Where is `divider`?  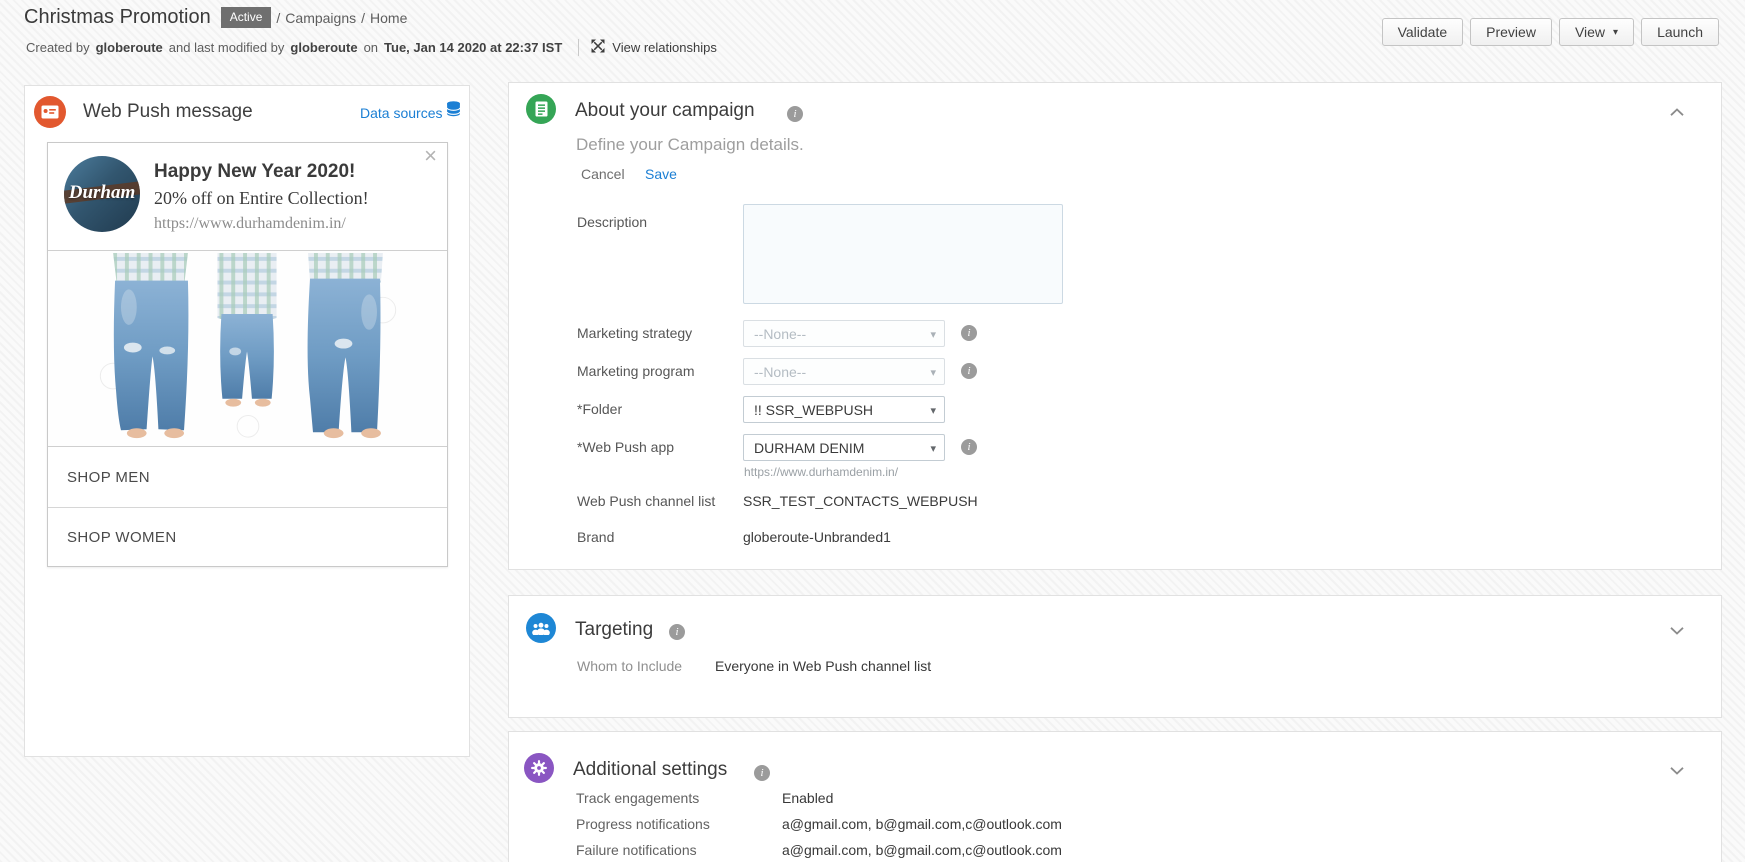 divider is located at coordinates (579, 47).